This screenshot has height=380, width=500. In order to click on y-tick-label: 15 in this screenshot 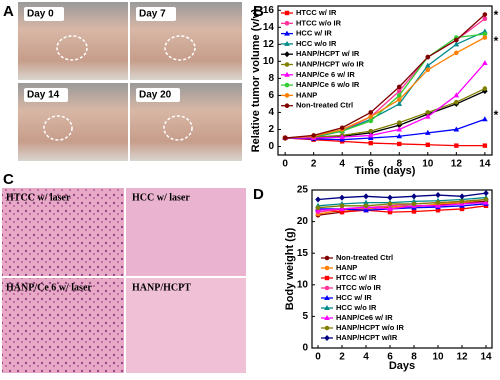, I will do `click(303, 253)`.